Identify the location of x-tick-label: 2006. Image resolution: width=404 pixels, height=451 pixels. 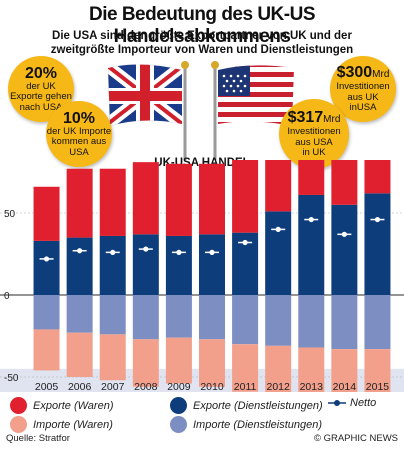
(80, 386).